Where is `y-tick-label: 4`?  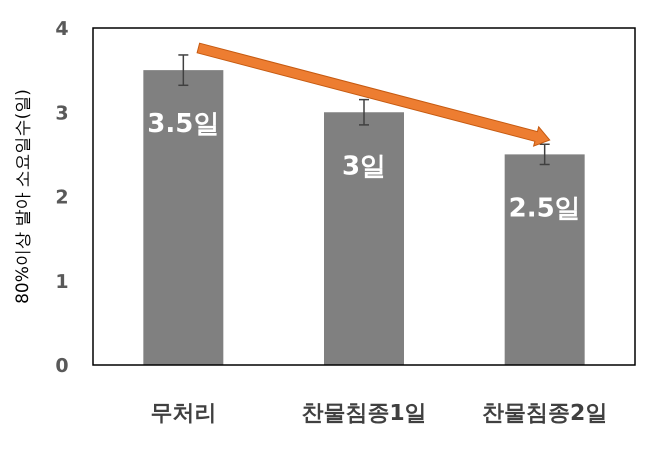
y-tick-label: 4 is located at coordinates (62, 29).